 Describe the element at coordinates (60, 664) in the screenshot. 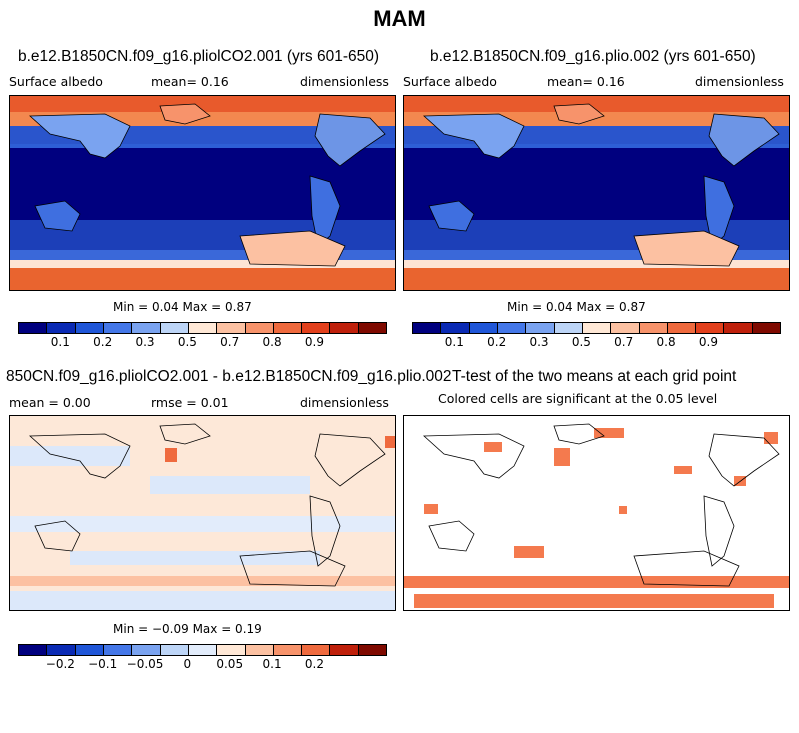

I see `colorbar-tick-label: −0.2` at that location.